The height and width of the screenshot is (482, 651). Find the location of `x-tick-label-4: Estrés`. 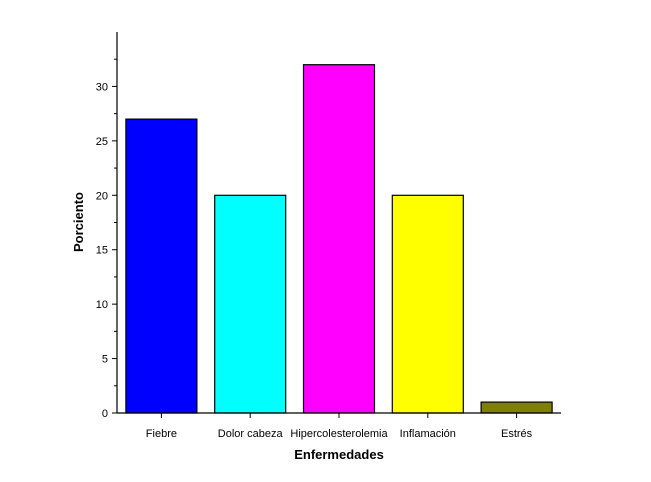

x-tick-label-4: Estrés is located at coordinates (517, 434).